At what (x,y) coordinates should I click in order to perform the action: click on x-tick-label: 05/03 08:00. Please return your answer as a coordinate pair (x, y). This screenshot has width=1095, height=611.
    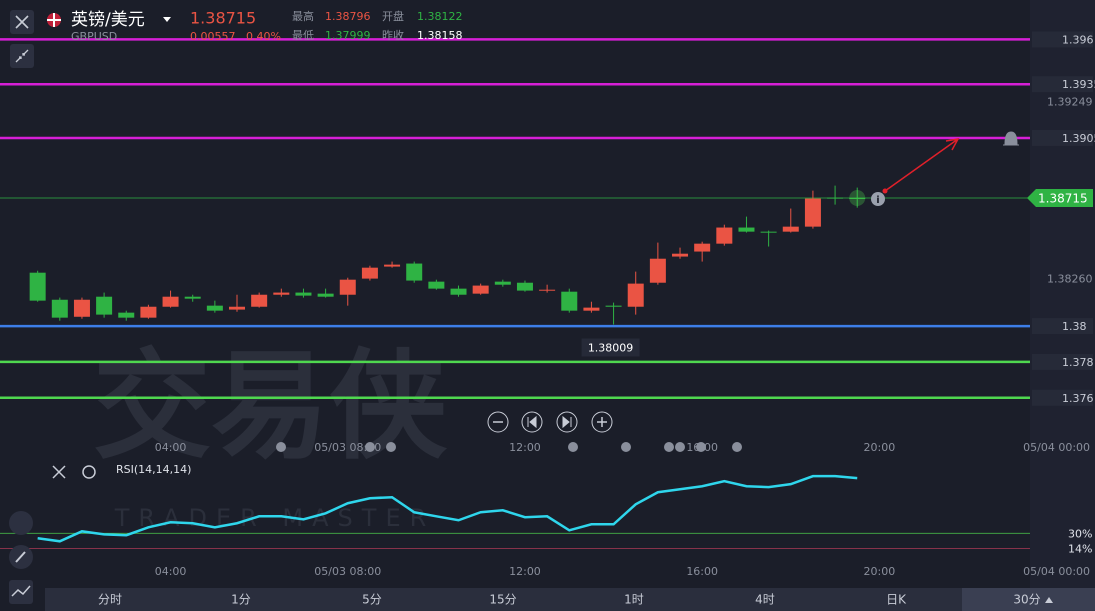
    Looking at the image, I should click on (347, 571).